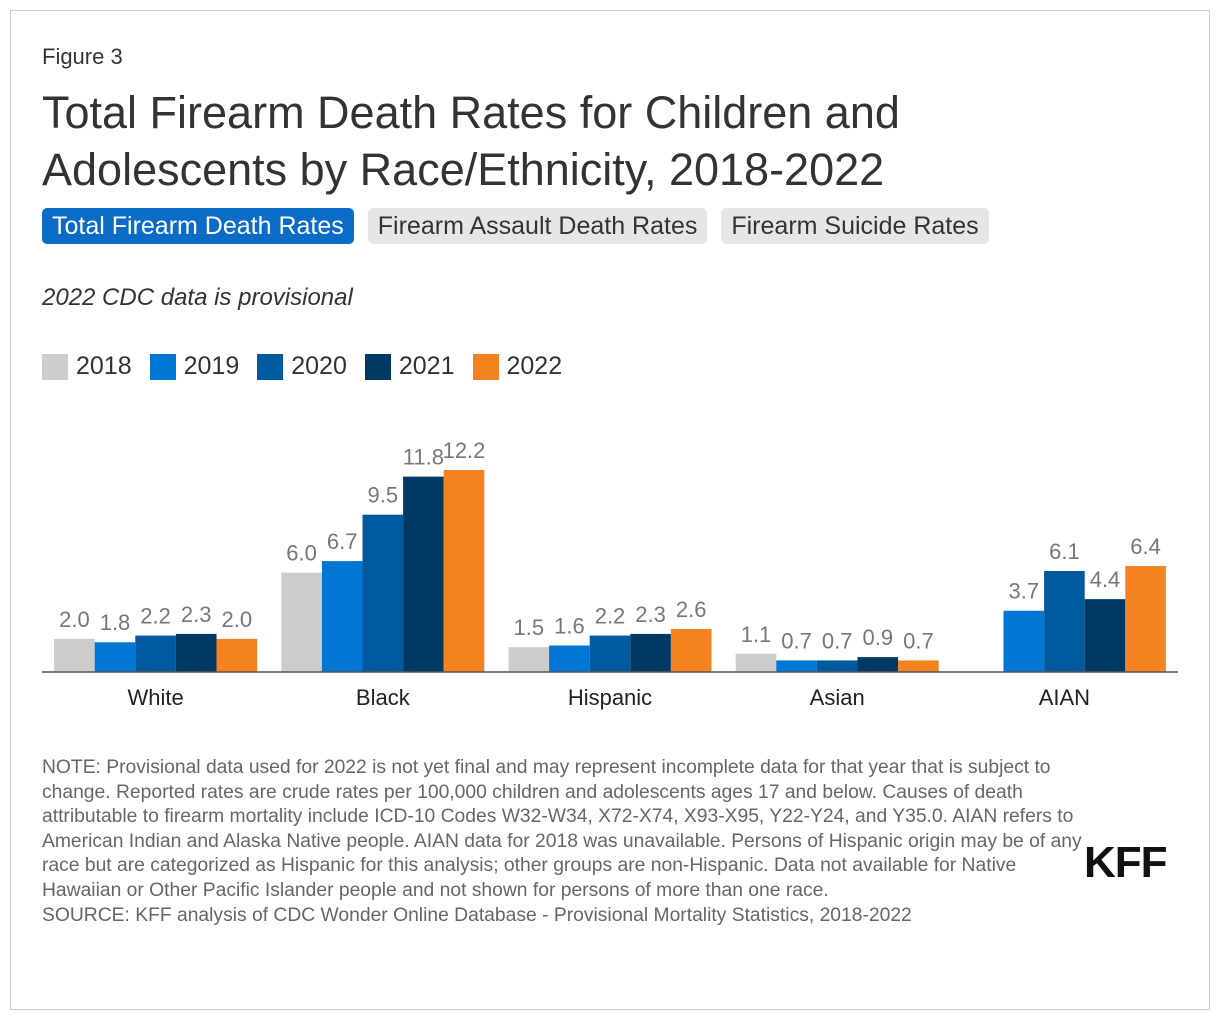  Describe the element at coordinates (691, 609) in the screenshot. I see `value-label: 2.6` at that location.